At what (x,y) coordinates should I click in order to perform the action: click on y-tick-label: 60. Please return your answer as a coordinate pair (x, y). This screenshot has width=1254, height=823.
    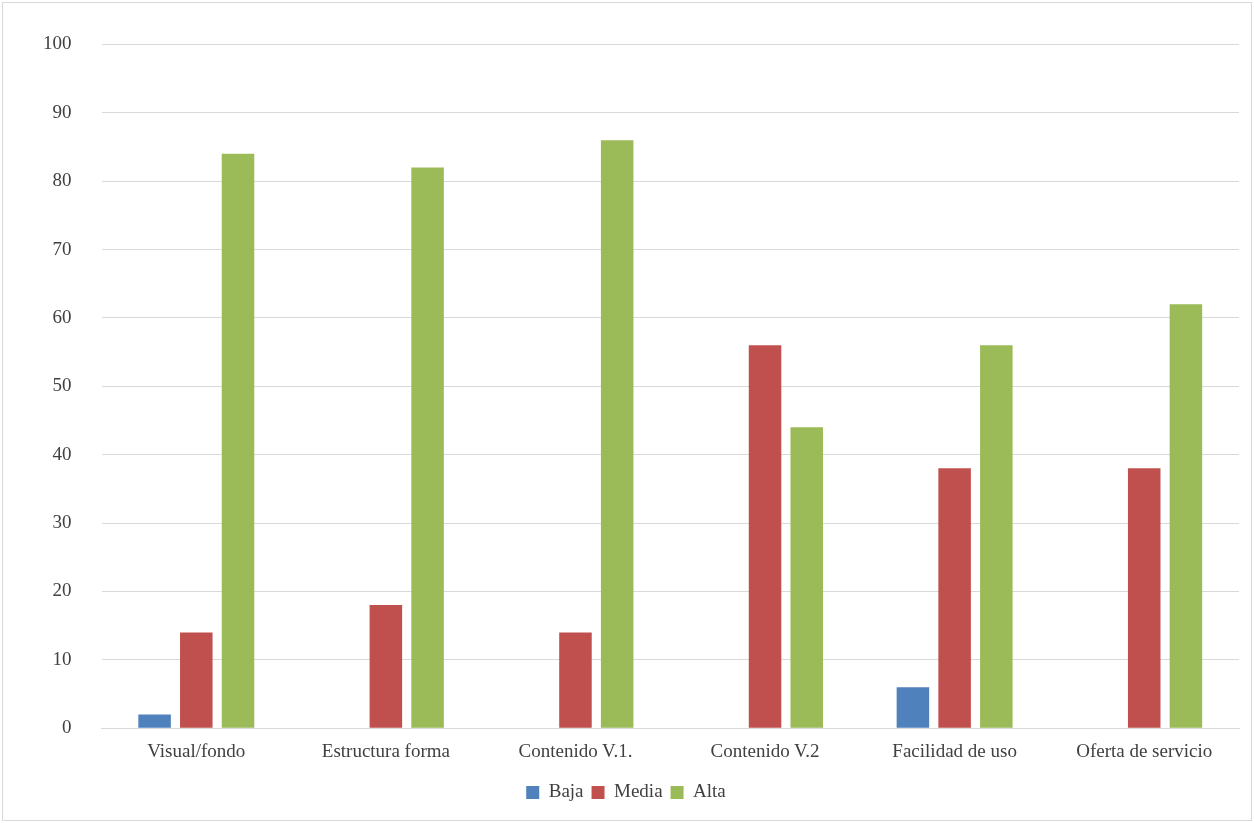
    Looking at the image, I should click on (62, 316).